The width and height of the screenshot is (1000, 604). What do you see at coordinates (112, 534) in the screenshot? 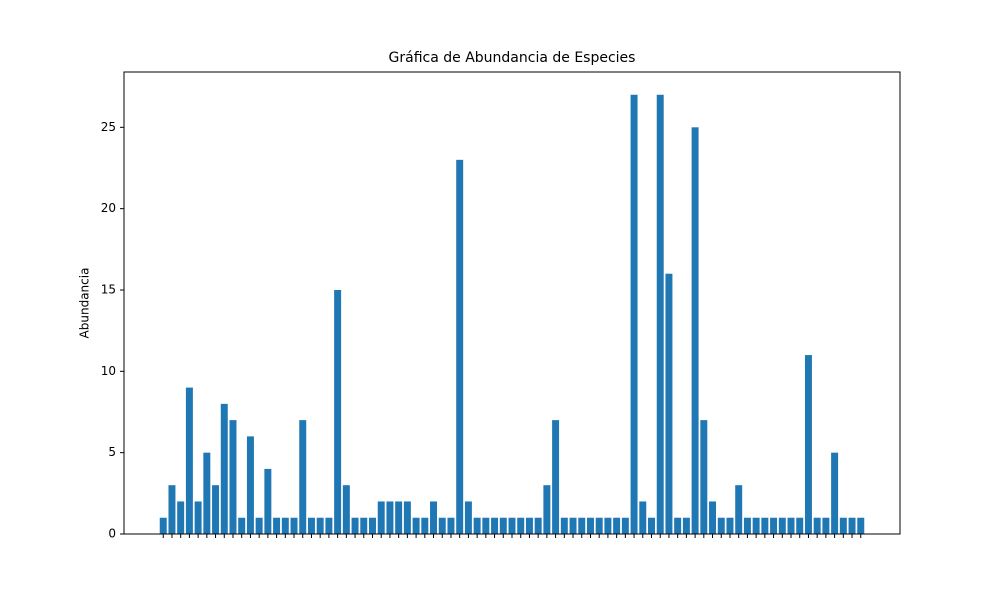
I see `y-tick-label: 0` at bounding box center [112, 534].